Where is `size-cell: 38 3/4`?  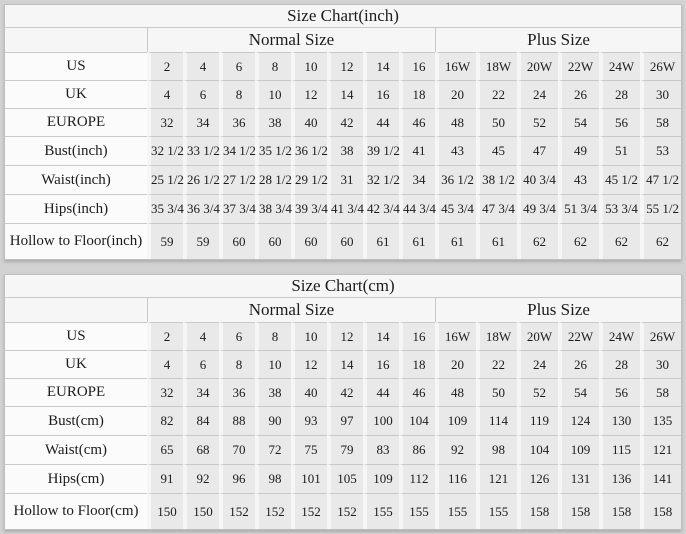
size-cell: 38 3/4 is located at coordinates (273, 208).